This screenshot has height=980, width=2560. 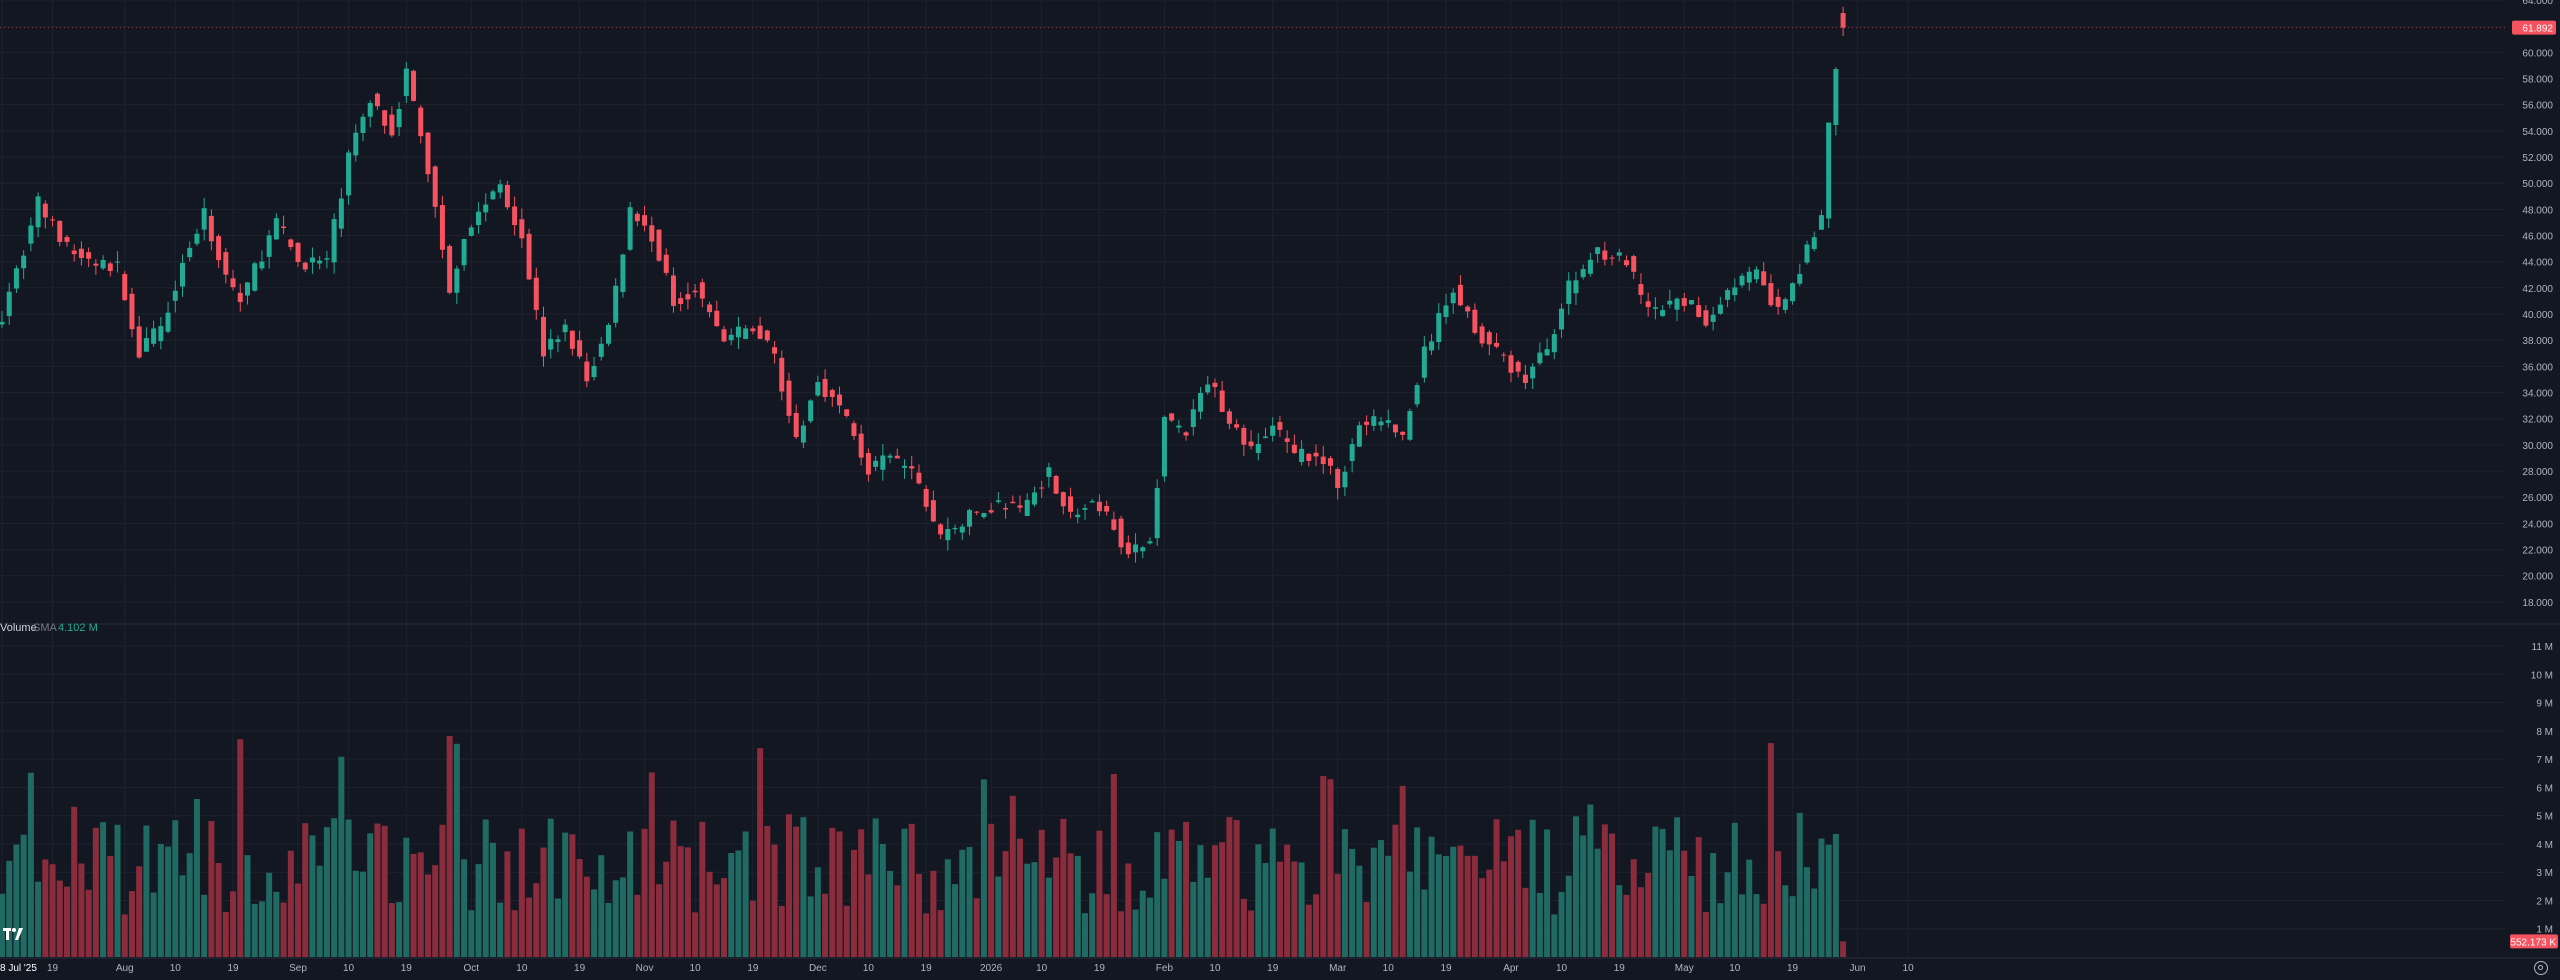 I want to click on price-tick-label: 40.000, so click(x=2537, y=315).